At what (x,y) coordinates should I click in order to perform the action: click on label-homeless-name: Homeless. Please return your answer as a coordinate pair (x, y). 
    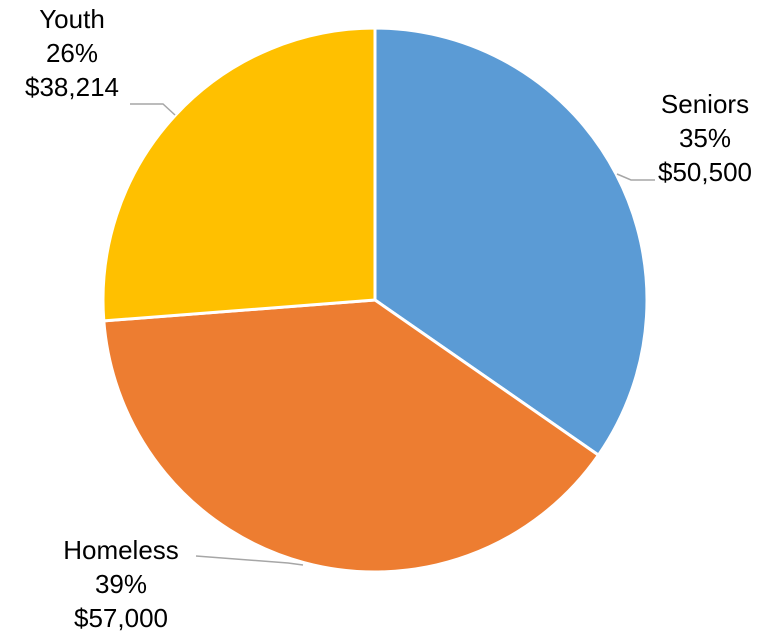
    Looking at the image, I should click on (121, 550).